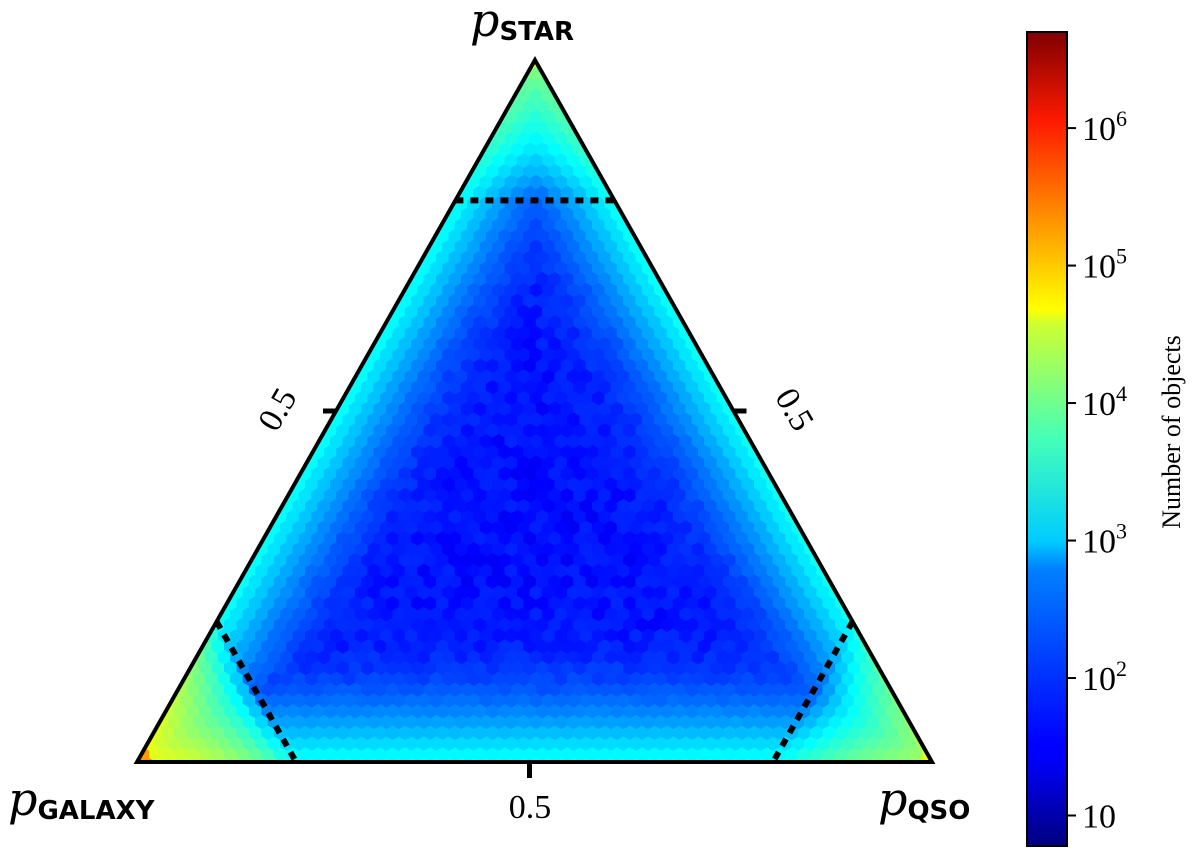 This screenshot has height=854, width=1200. Describe the element at coordinates (1104, 677) in the screenshot. I see `colorbar-tick-label: 10²` at that location.